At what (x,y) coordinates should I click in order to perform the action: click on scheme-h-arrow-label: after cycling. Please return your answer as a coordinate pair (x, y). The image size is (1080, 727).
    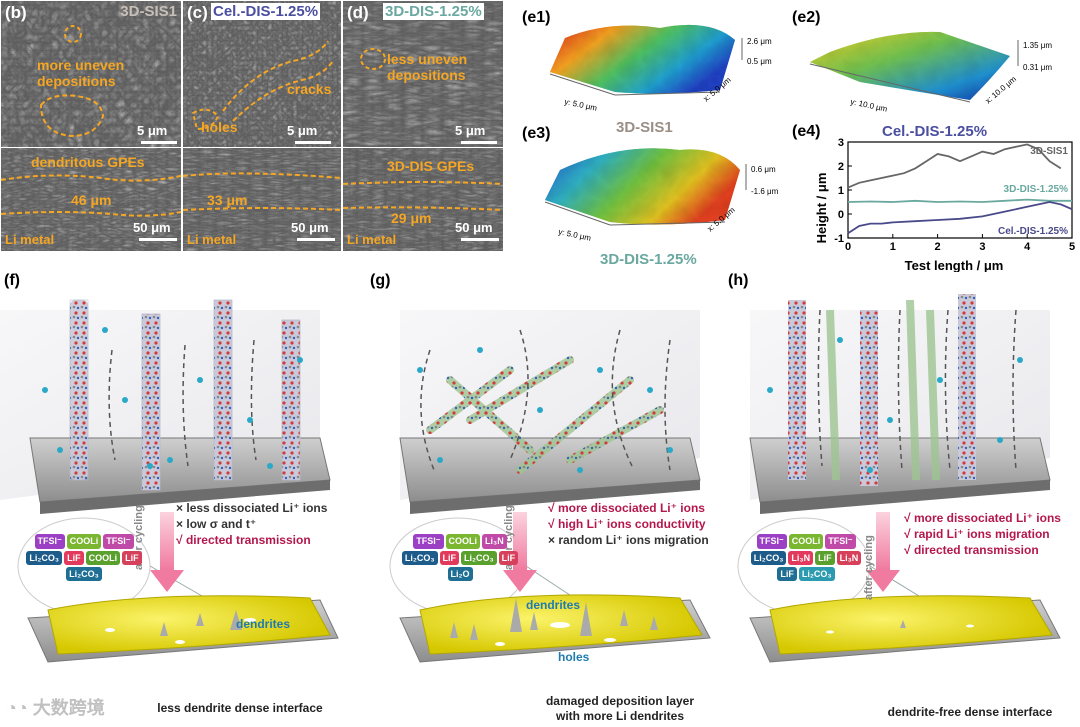
    Looking at the image, I should click on (869, 567).